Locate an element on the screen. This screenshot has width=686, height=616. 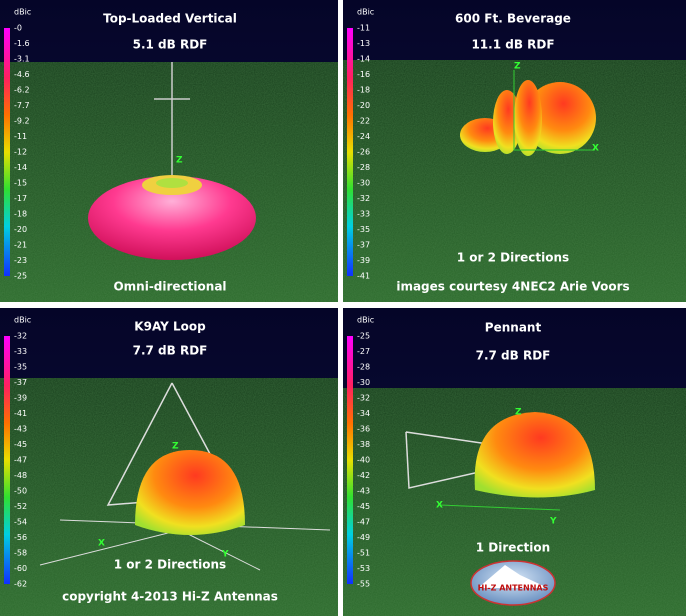
scale-label: -58 is located at coordinates (20, 553).